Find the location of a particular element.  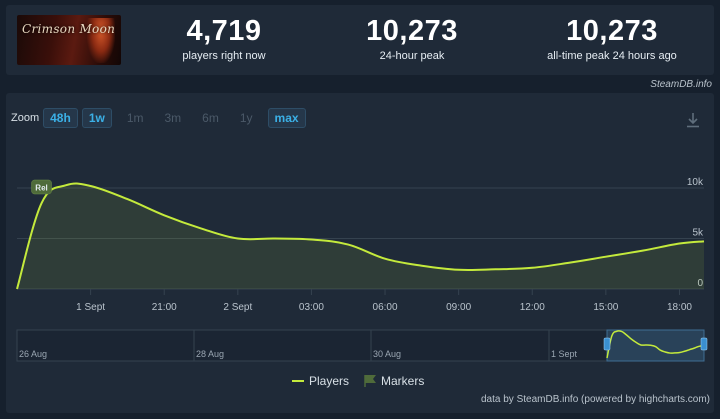

stat-24h-peak: 10,273 24-hour peak is located at coordinates (412, 38).